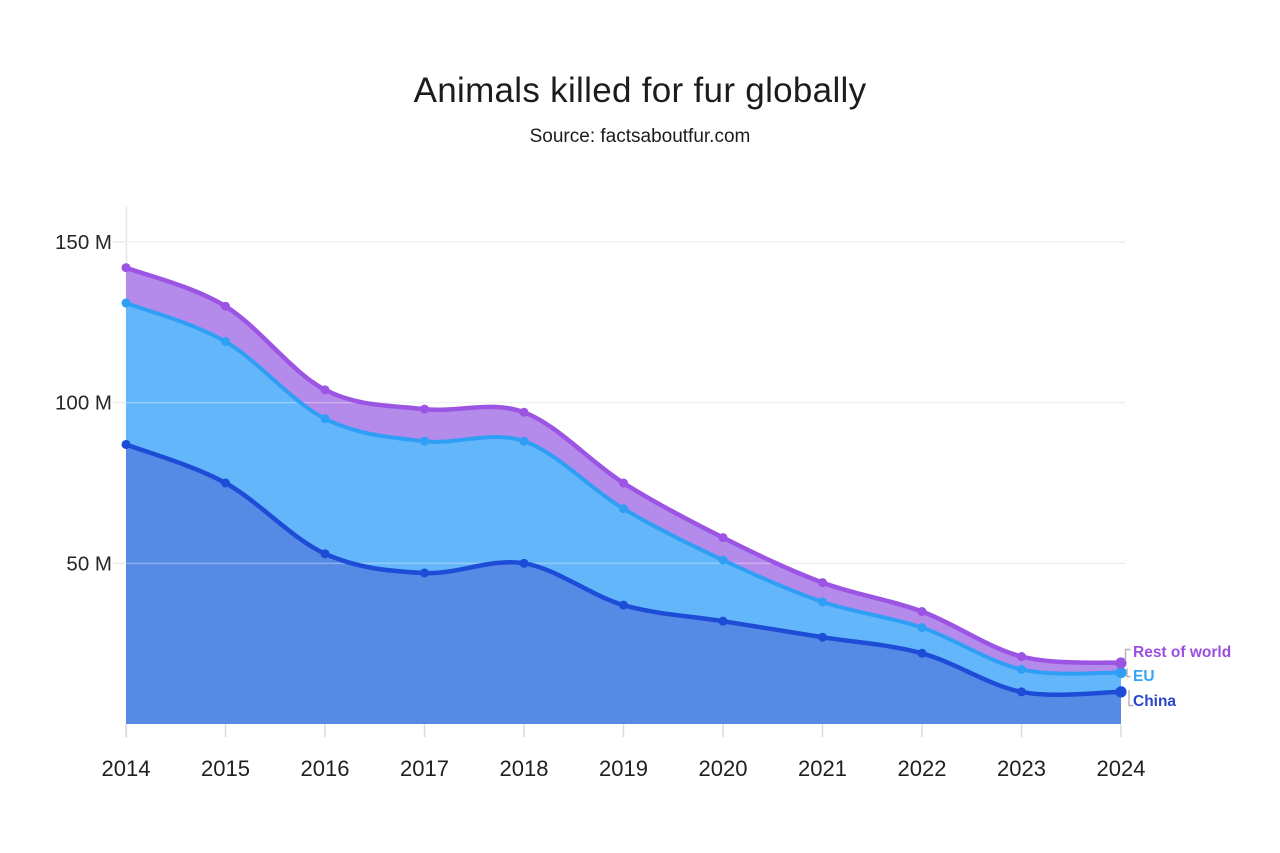 The image size is (1280, 853). I want to click on data-point-rest-of-world-2016, so click(325, 390).